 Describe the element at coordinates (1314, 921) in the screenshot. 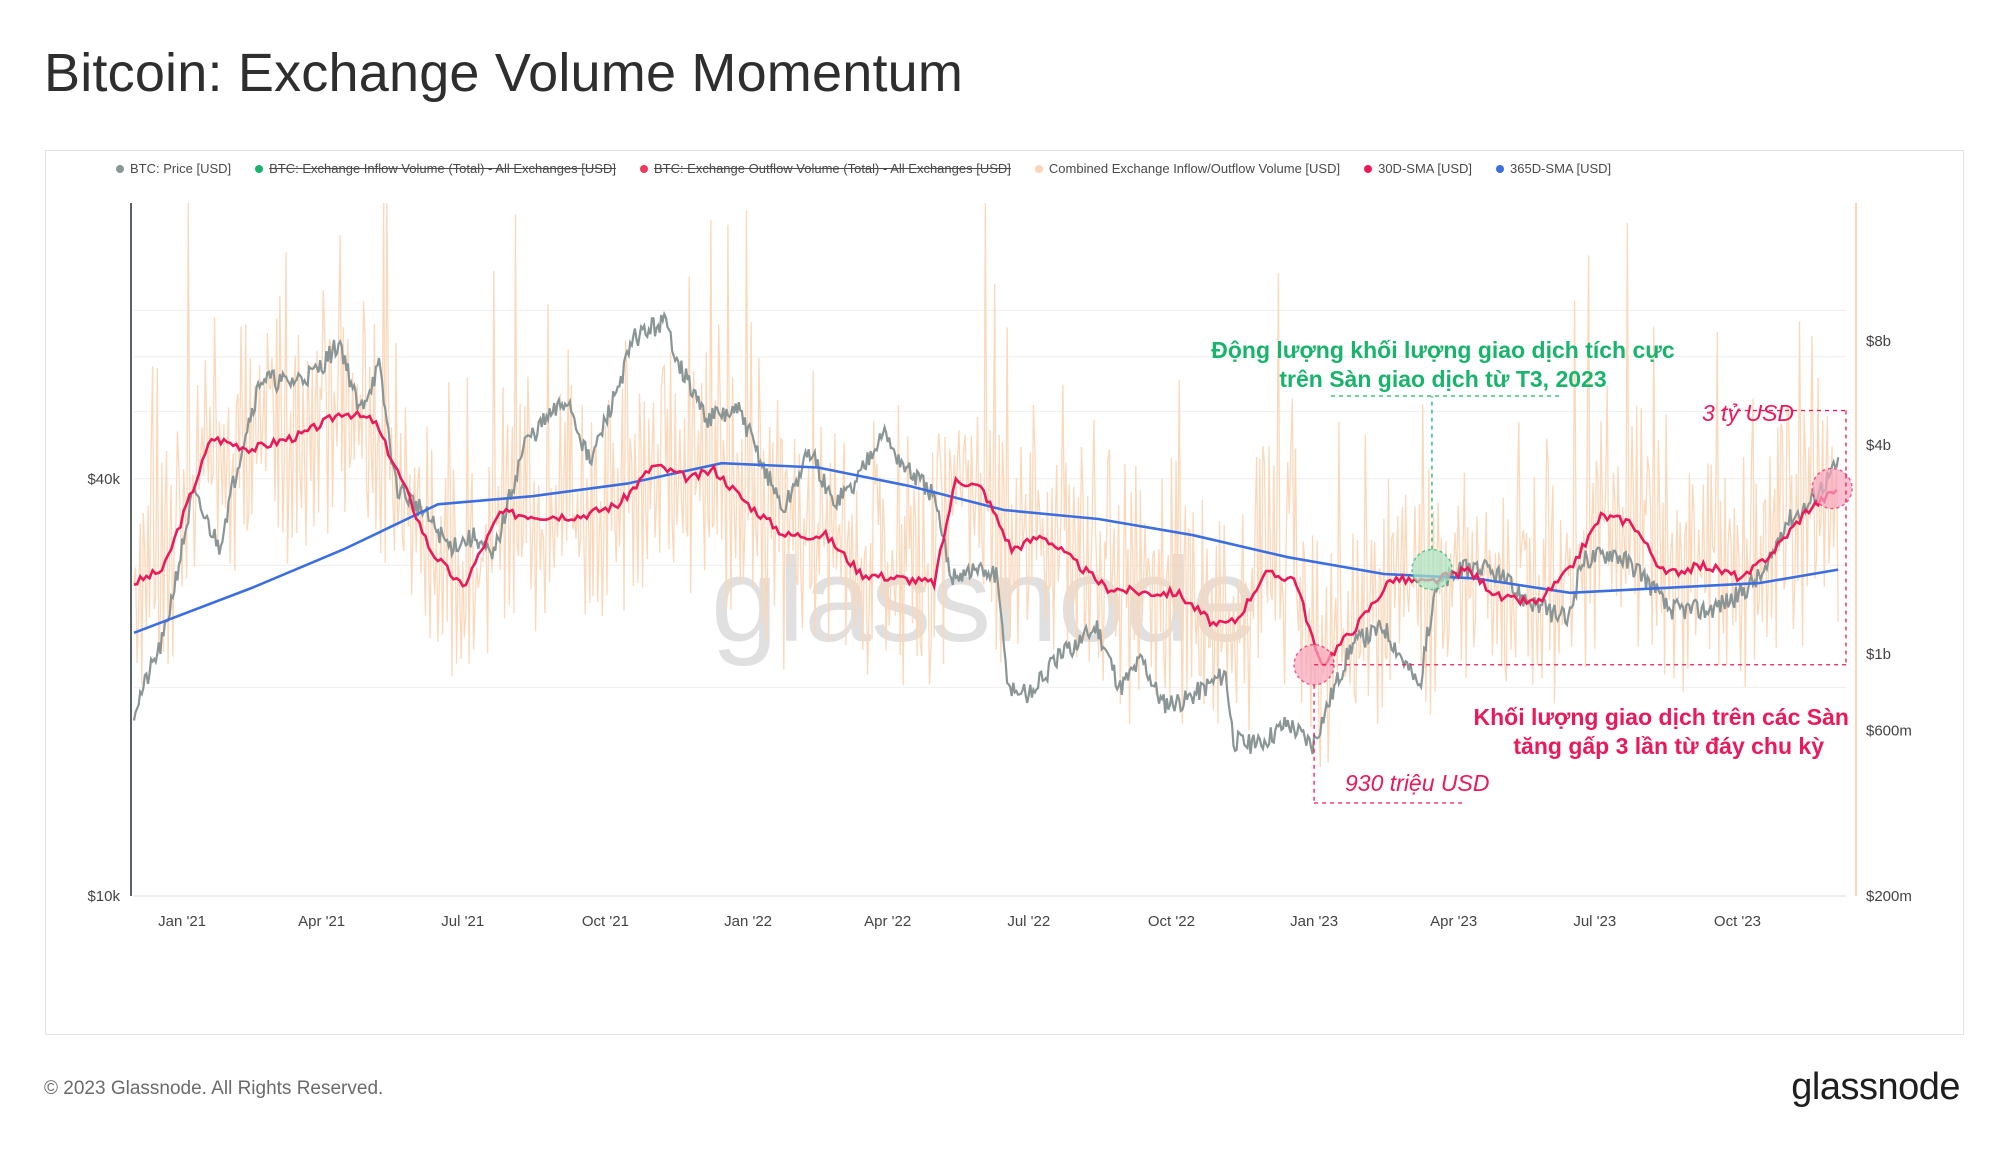

I see `x-tick-label: Jan '23` at that location.